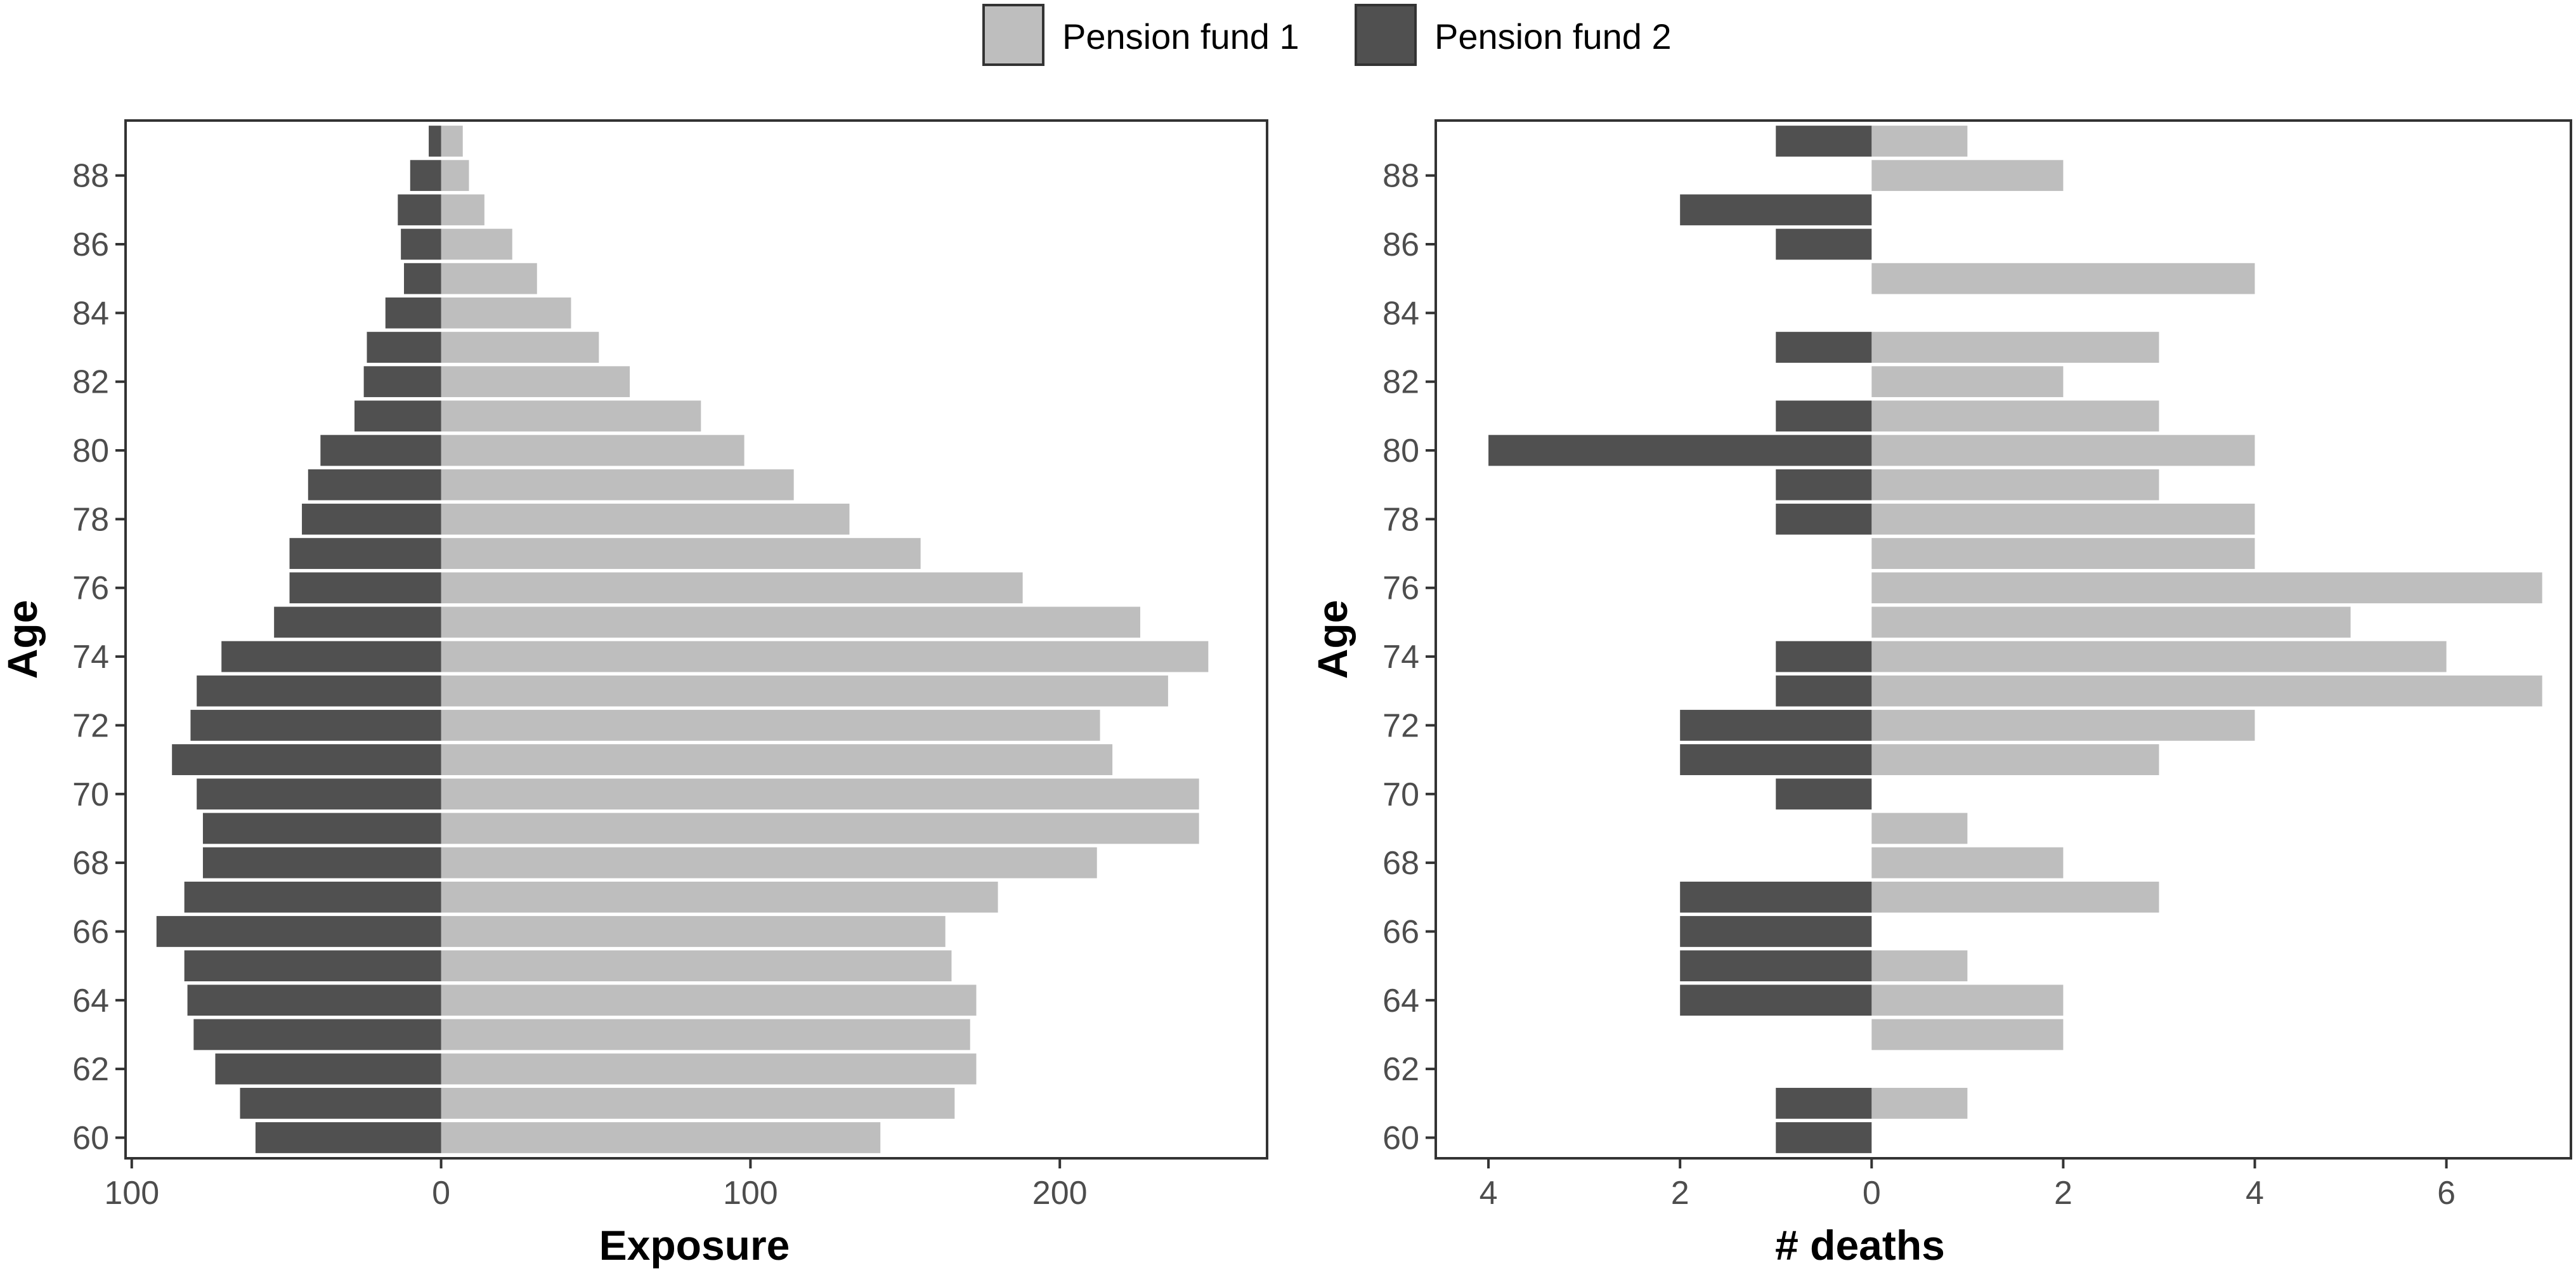  I want to click on deaths-ytick-label: 70, so click(1401, 795).